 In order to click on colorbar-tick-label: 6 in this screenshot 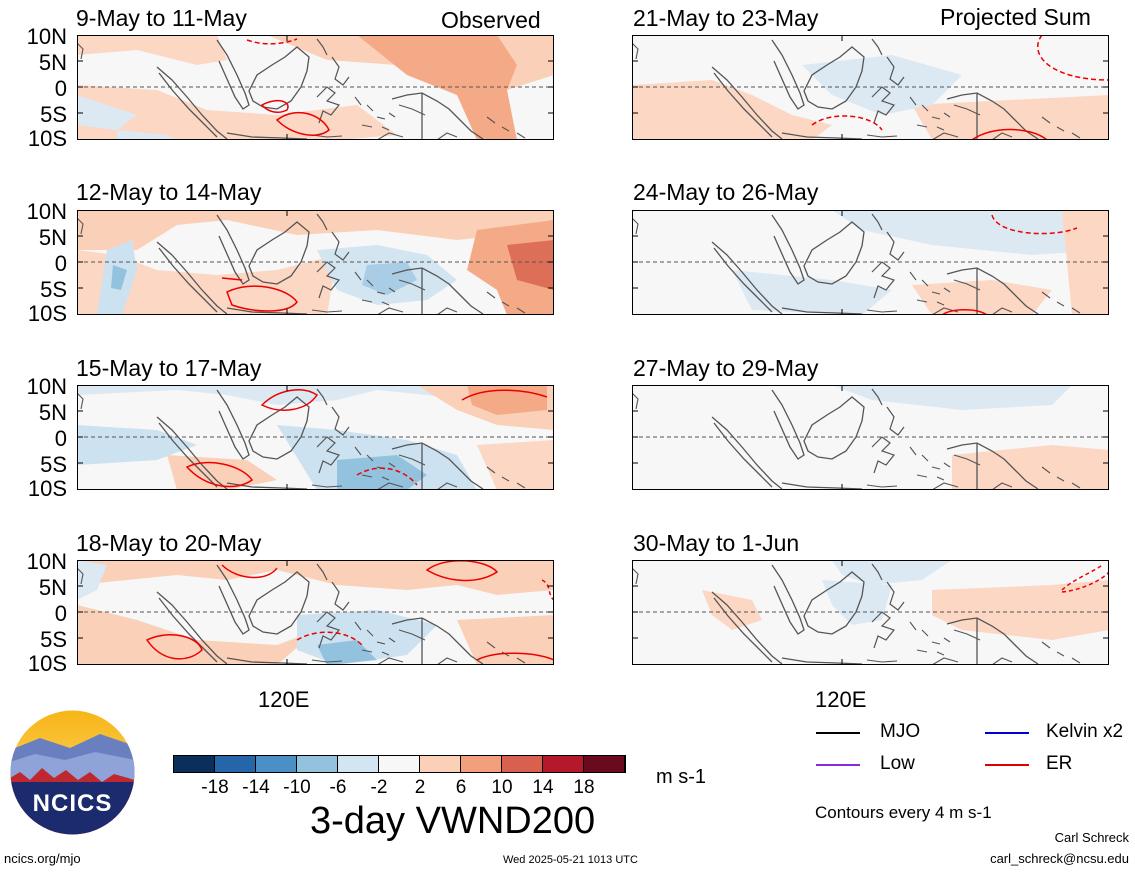, I will do `click(461, 787)`.